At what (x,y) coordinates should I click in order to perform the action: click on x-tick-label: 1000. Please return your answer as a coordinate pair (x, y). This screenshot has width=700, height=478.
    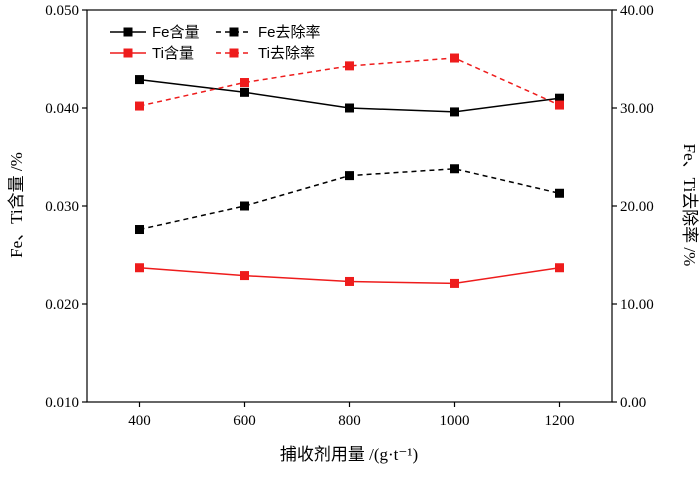
    Looking at the image, I should click on (455, 421).